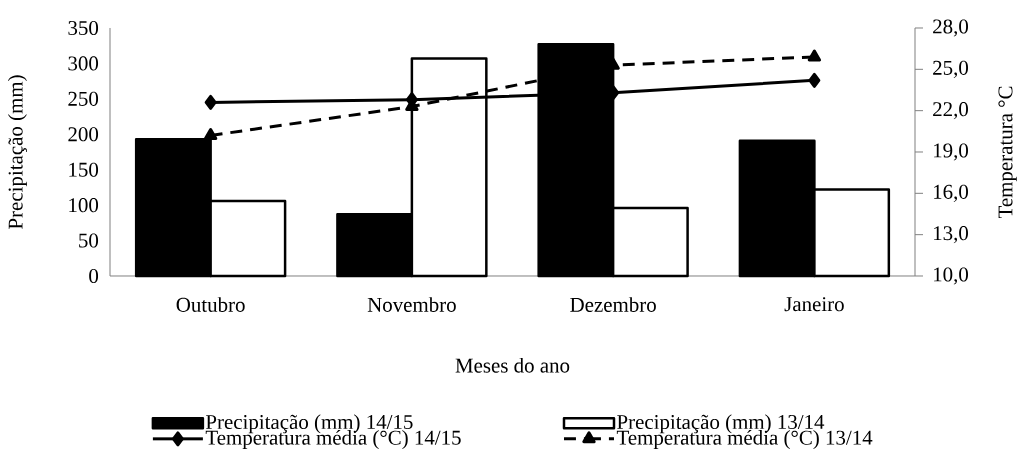 The image size is (1034, 473). Describe the element at coordinates (89, 240) in the screenshot. I see `y-tick-label: 50` at that location.